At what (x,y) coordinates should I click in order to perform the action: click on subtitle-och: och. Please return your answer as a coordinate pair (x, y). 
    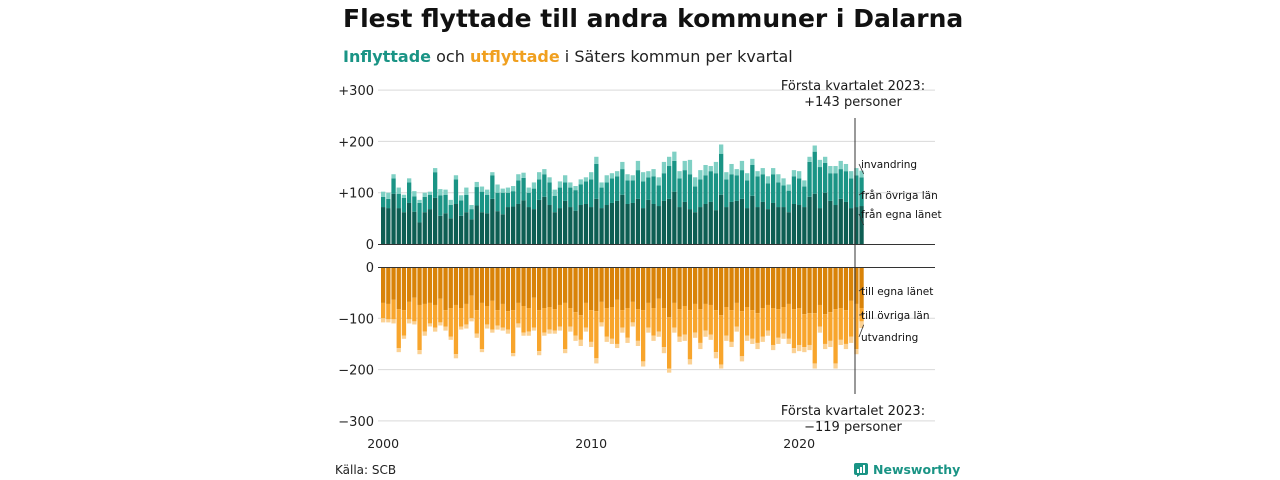
    Looking at the image, I should click on (450, 56).